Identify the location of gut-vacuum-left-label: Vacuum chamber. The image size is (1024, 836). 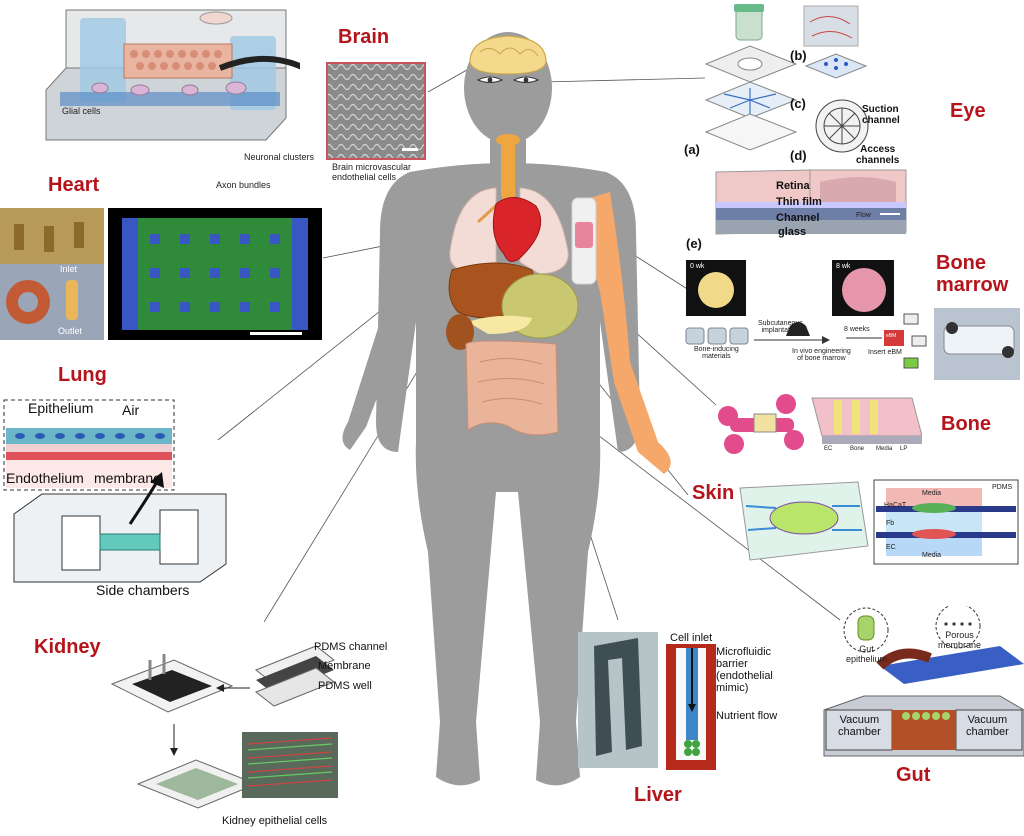
(859, 726).